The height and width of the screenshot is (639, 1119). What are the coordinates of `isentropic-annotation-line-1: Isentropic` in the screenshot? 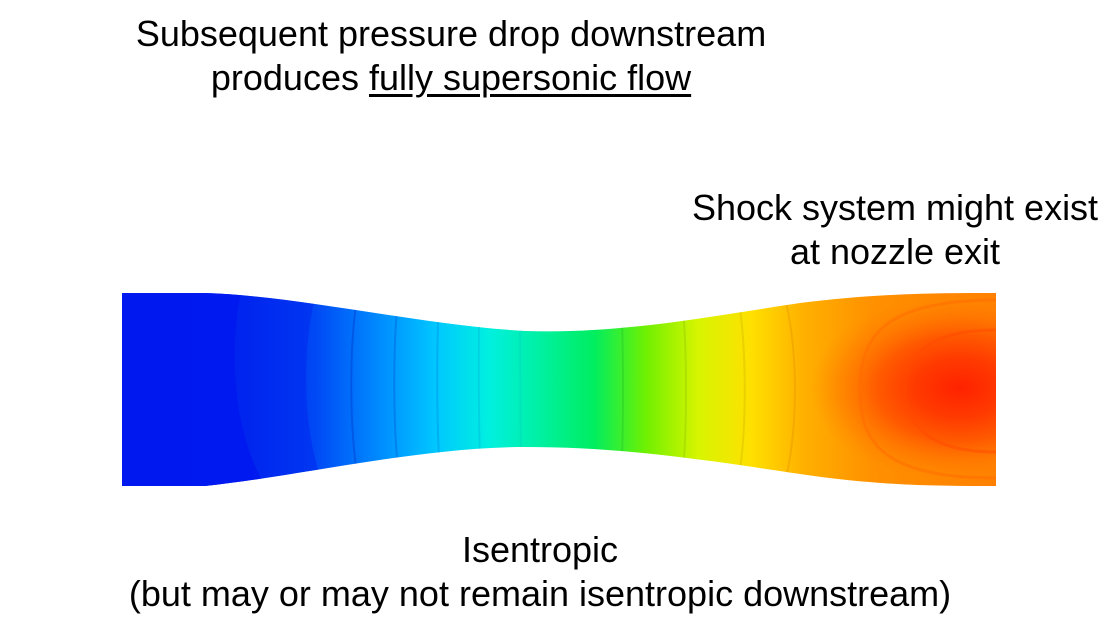 It's located at (540, 549).